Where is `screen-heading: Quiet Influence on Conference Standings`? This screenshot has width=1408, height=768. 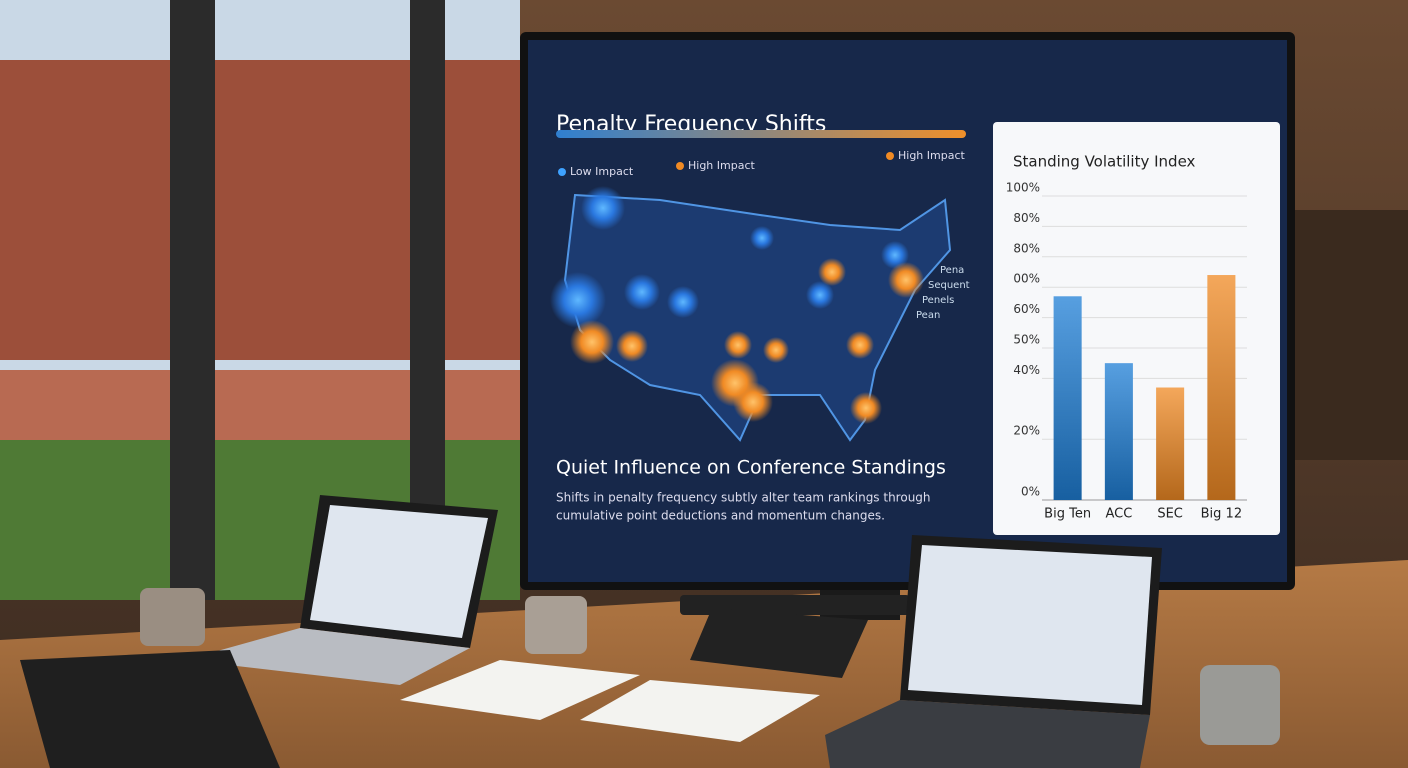 screen-heading: Quiet Influence on Conference Standings is located at coordinates (751, 468).